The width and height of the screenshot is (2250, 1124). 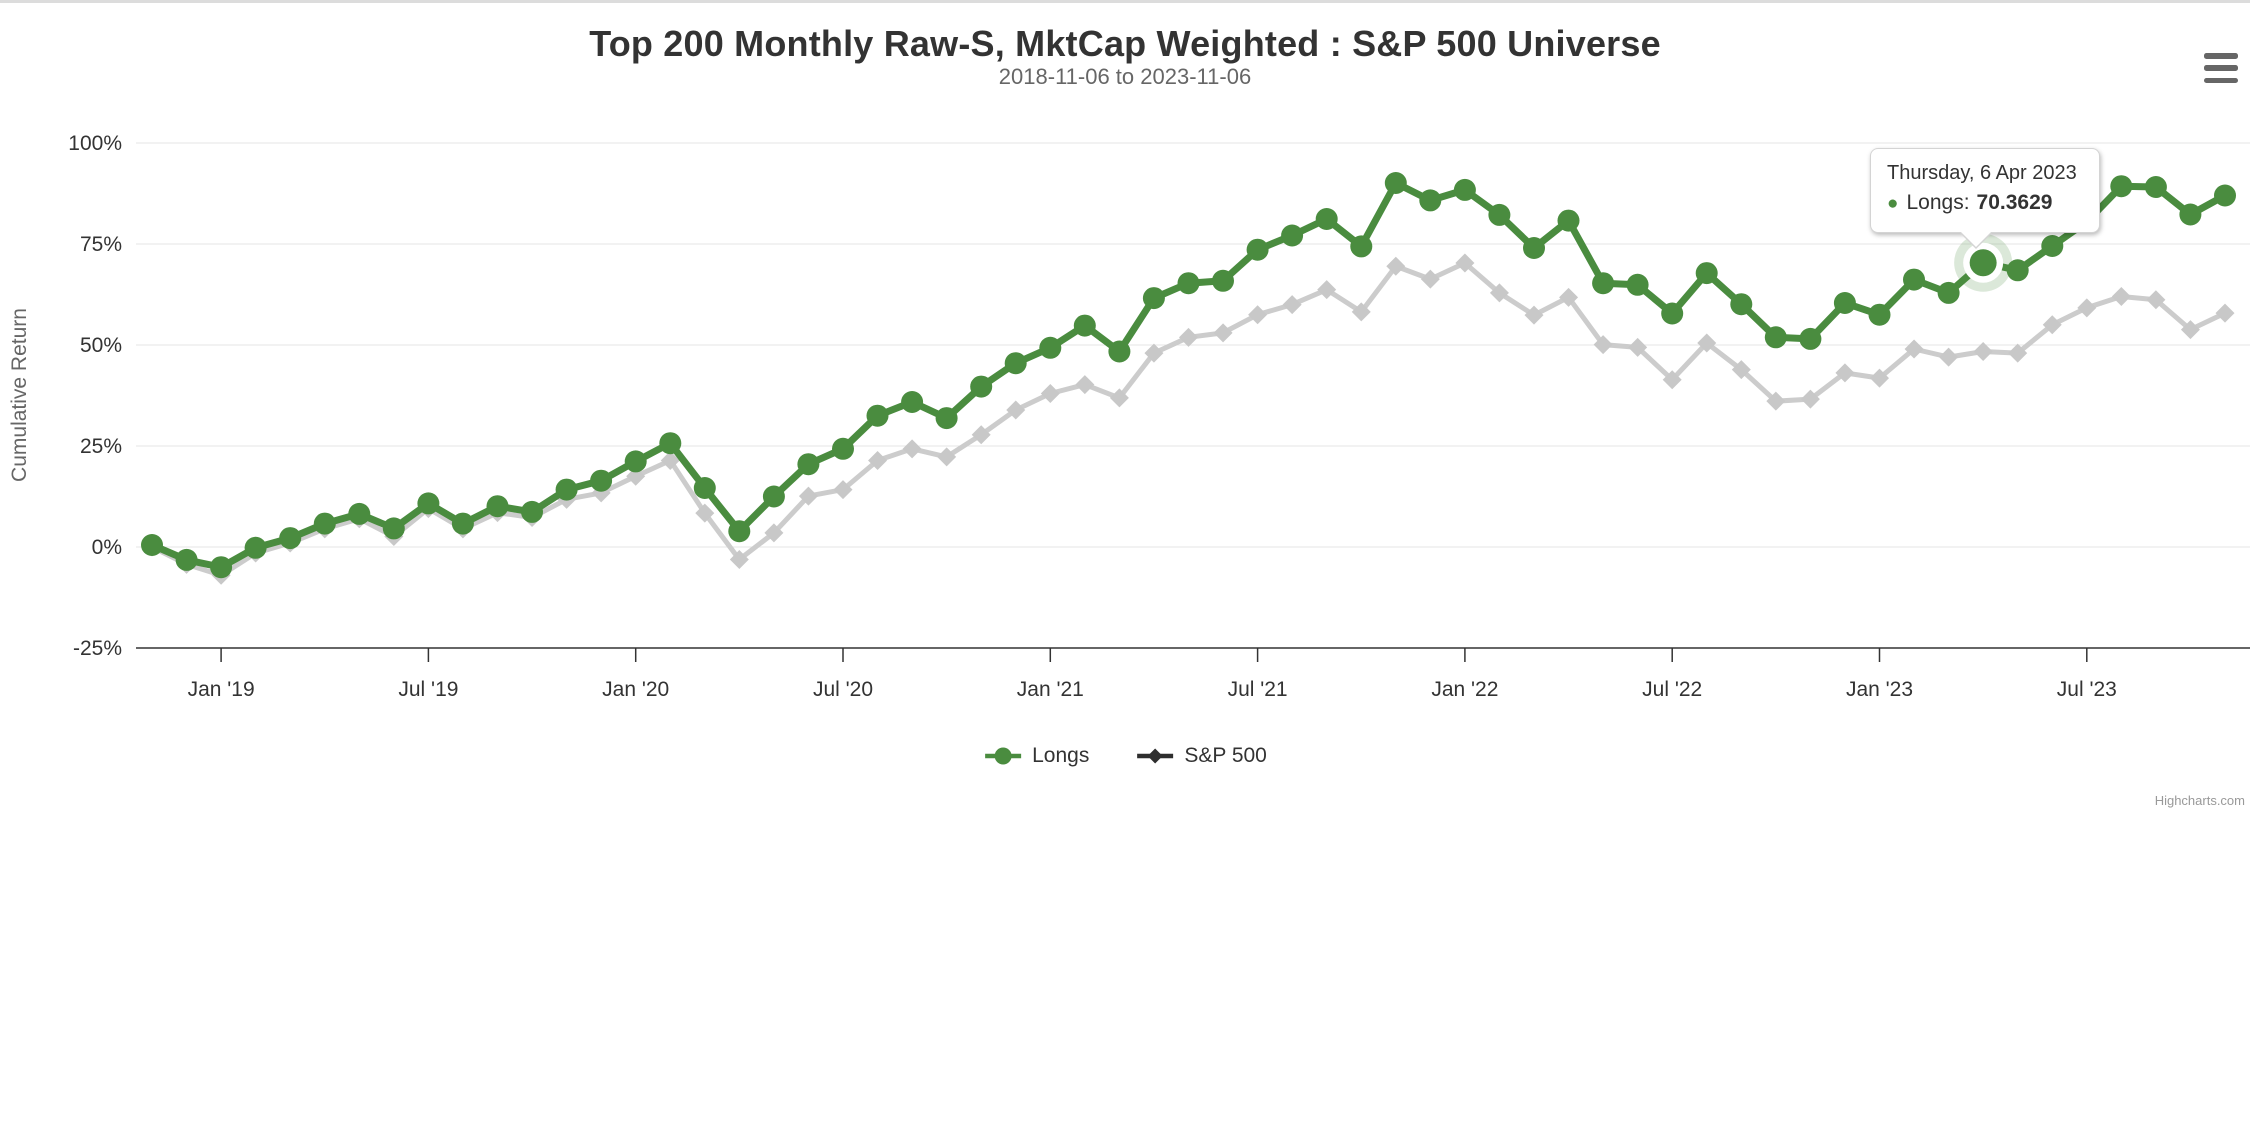 What do you see at coordinates (1036, 756) in the screenshot?
I see `legend-item-longs: Longs` at bounding box center [1036, 756].